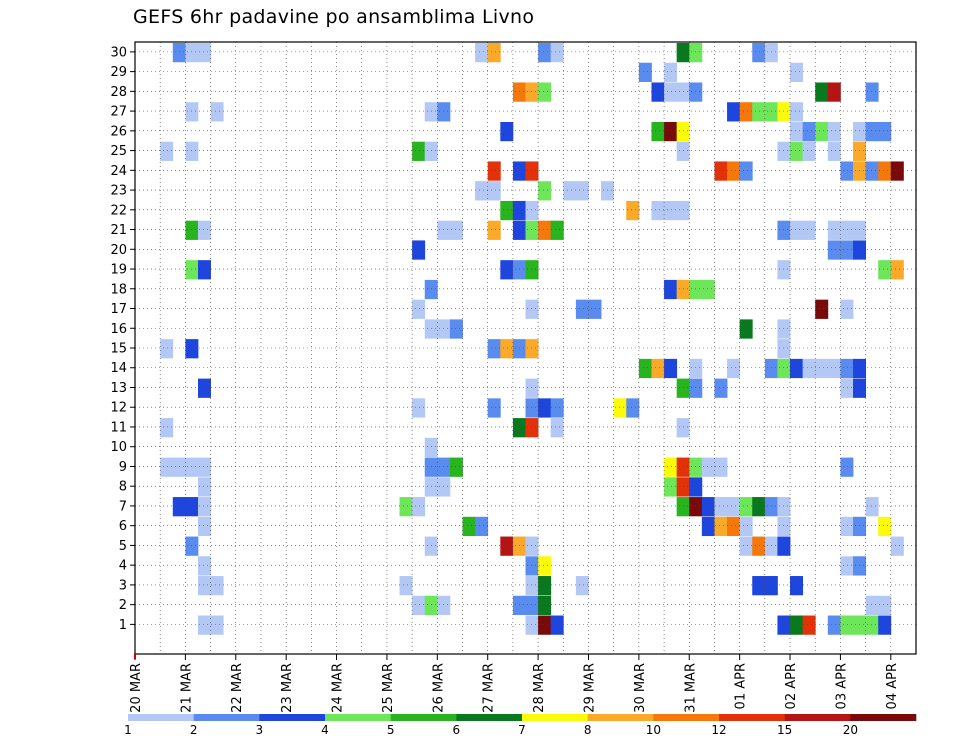 This screenshot has height=742, width=960. I want to click on y-tick-label: 20, so click(118, 250).